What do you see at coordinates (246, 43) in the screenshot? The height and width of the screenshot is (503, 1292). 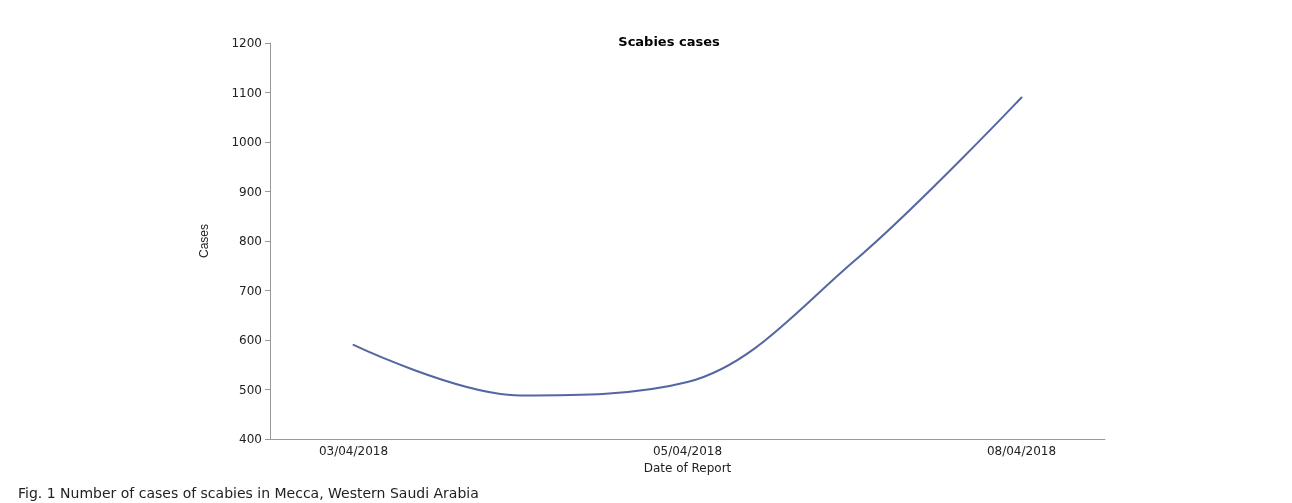 I see `y-tick-label: 1200` at bounding box center [246, 43].